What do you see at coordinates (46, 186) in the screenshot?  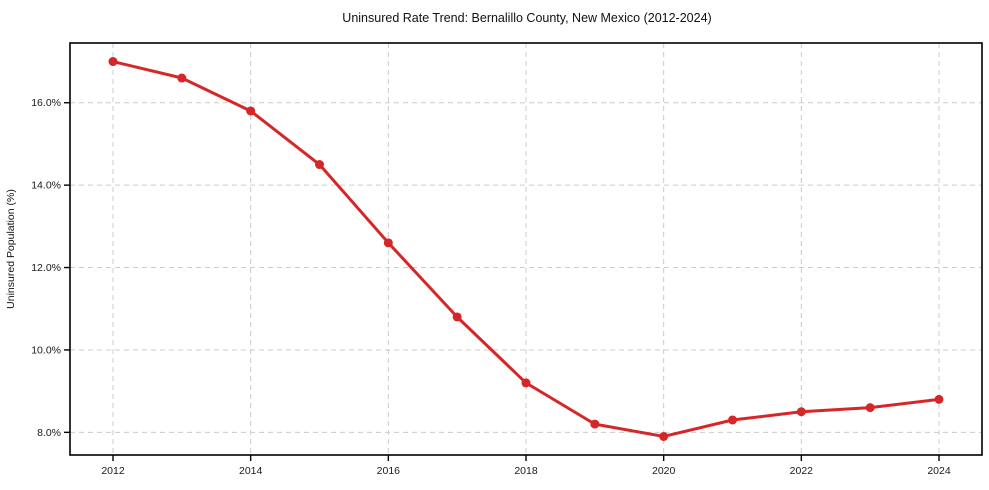 I see `y-tick-label: 14.0%` at bounding box center [46, 186].